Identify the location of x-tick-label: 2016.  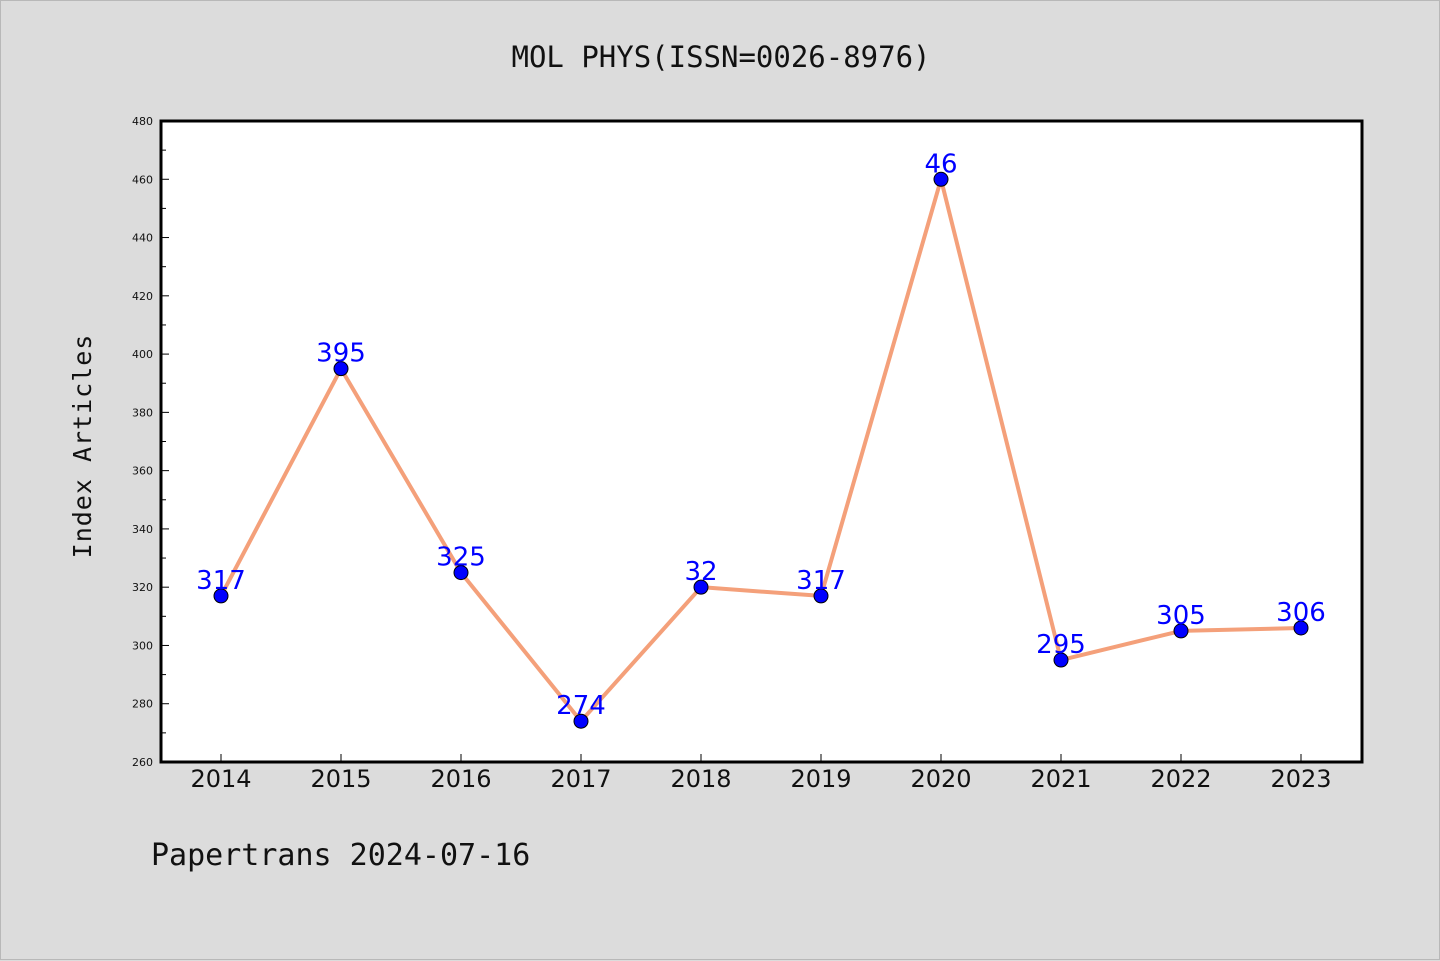
(460, 779).